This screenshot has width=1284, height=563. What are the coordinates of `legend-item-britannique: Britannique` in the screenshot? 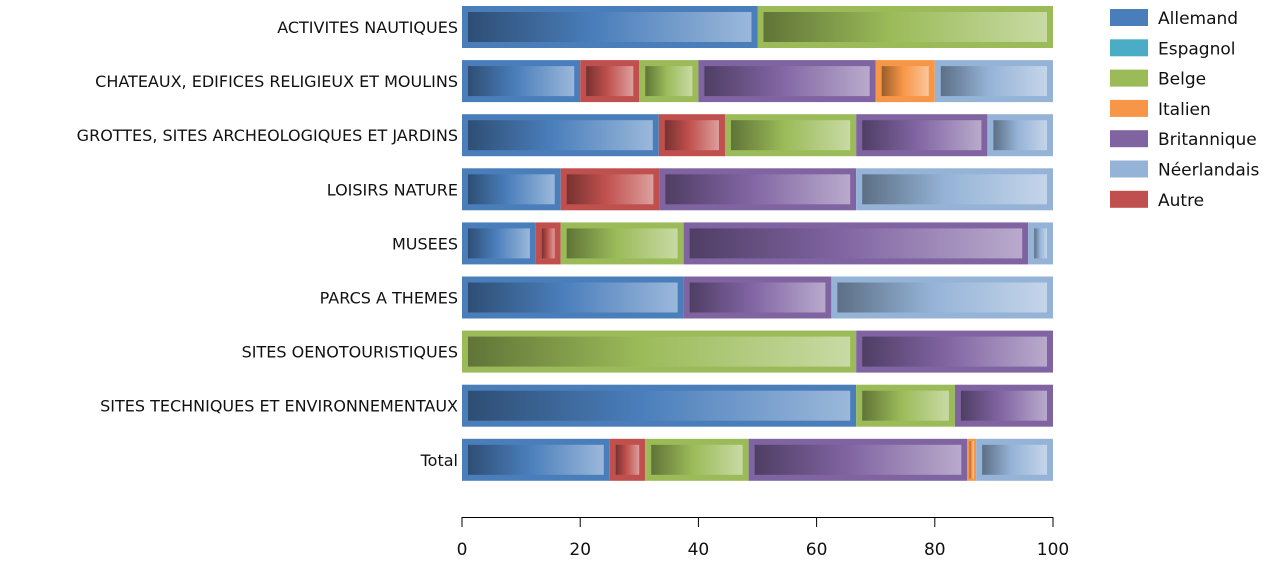 It's located at (1183, 140).